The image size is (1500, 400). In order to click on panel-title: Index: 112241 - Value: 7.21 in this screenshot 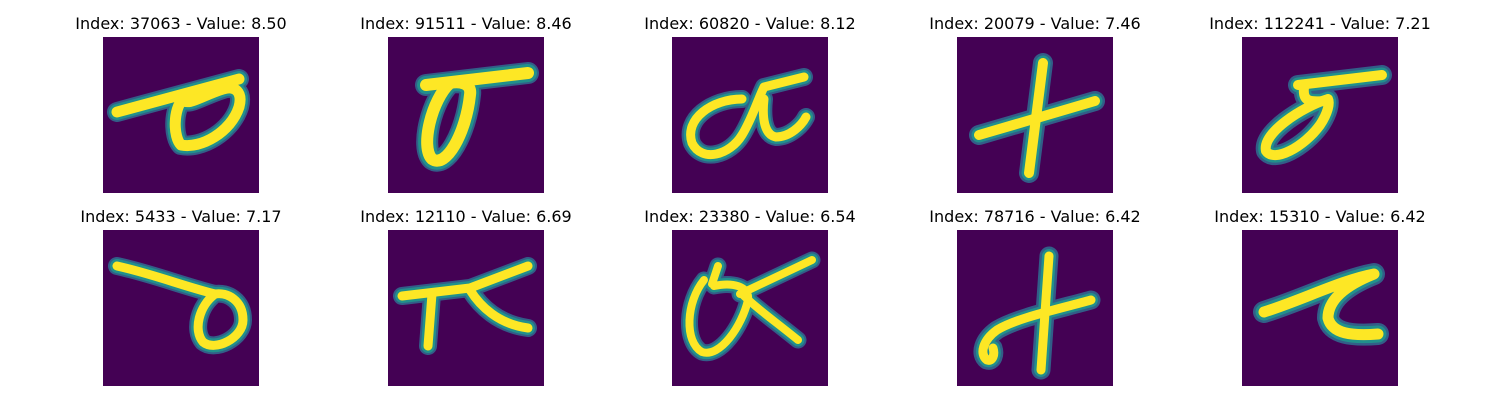, I will do `click(1320, 23)`.